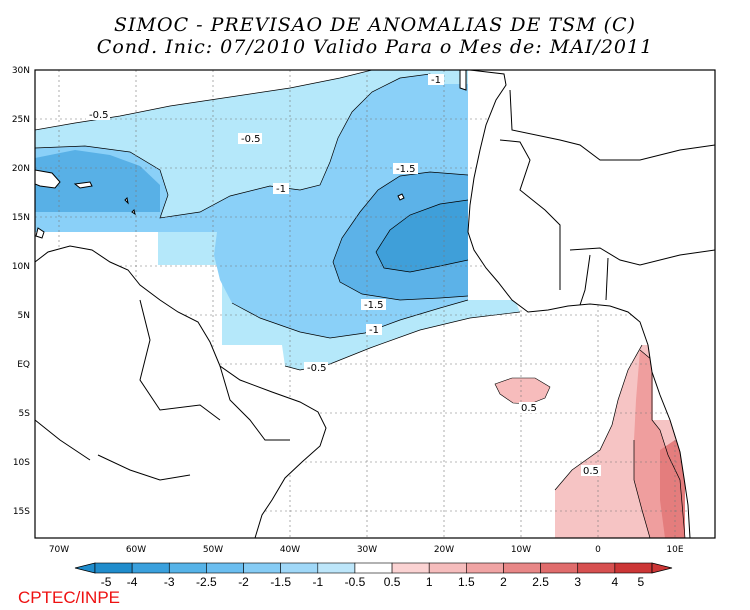 This screenshot has width=750, height=610. Describe the element at coordinates (422, 236) in the screenshot. I see `anomaly-dark-blue-core` at that location.